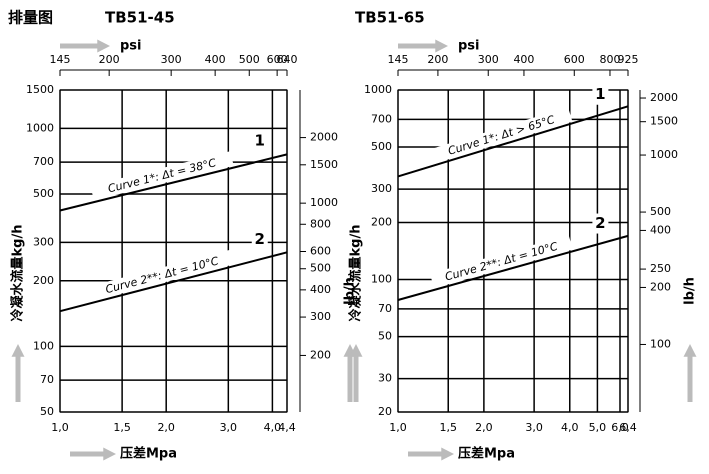 This screenshot has width=709, height=474. I want to click on x-tick-label: 6,0, so click(620, 427).